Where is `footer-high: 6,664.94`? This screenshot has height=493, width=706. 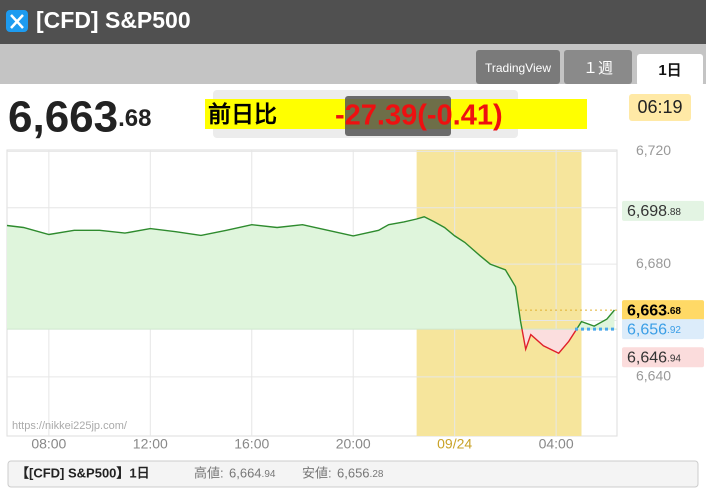 footer-high: 6,664.94 is located at coordinates (252, 472).